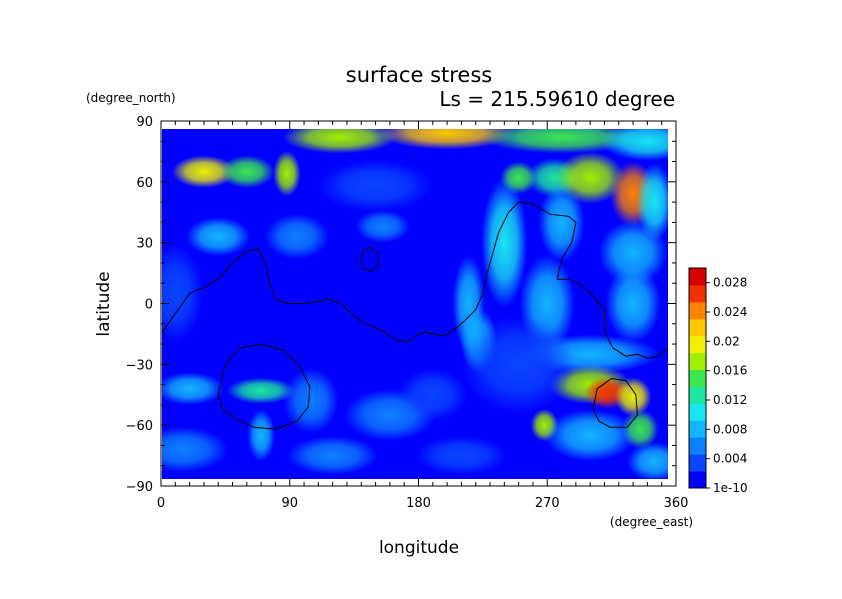 This screenshot has width=842, height=599. I want to click on y-tick-label: 60, so click(144, 183).